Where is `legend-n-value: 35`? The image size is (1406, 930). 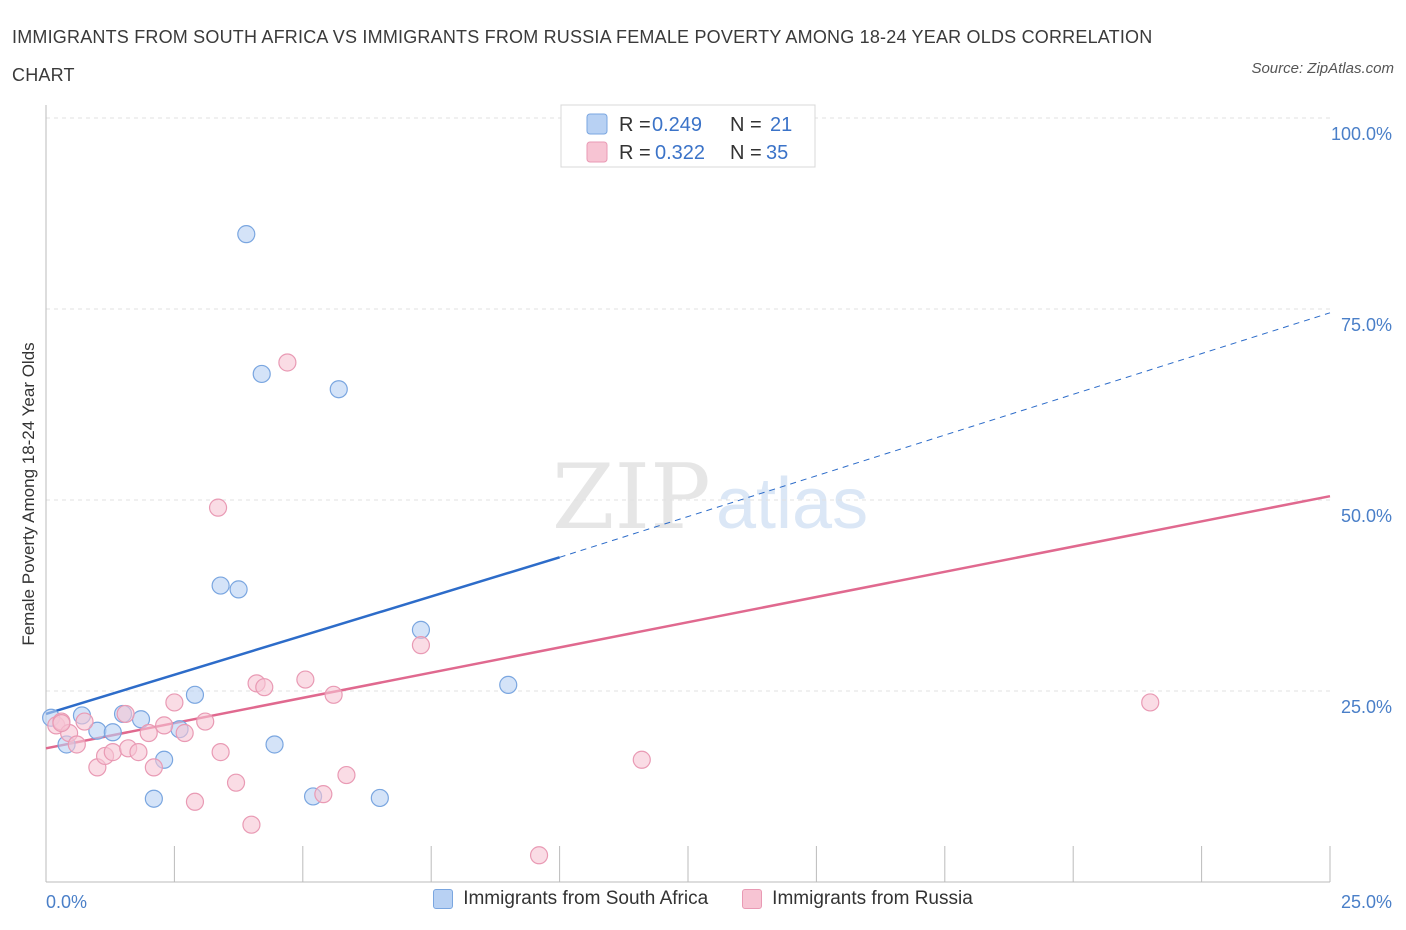
legend-n-value: 35 is located at coordinates (777, 153).